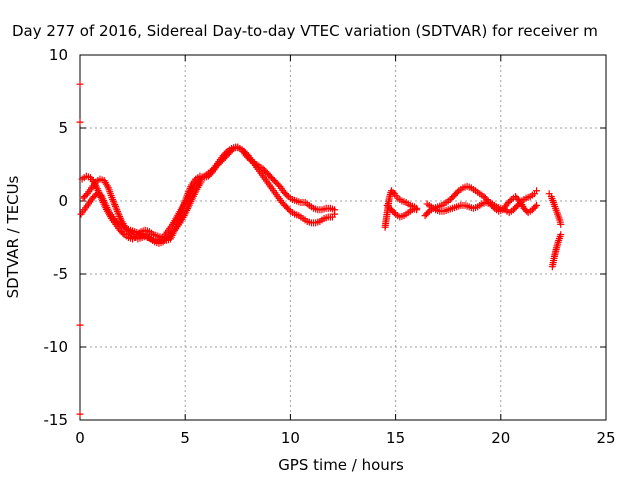 This screenshot has height=480, width=640. What do you see at coordinates (185, 438) in the screenshot?
I see `x-tick-label: 5` at bounding box center [185, 438].